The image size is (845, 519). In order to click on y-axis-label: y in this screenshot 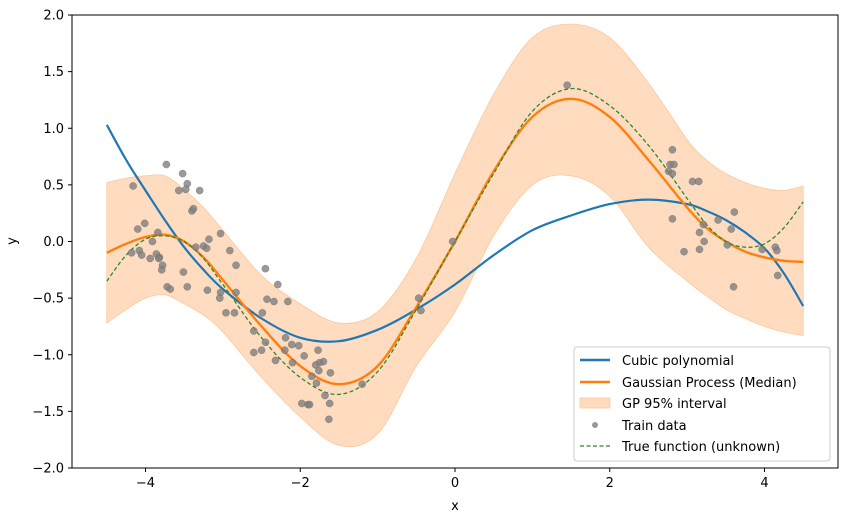, I will do `click(12, 241)`.